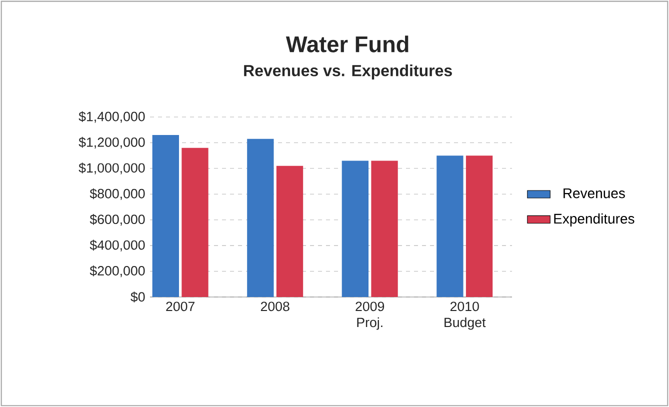 This screenshot has width=669, height=407. I want to click on legend-label: Expenditures, so click(594, 219).